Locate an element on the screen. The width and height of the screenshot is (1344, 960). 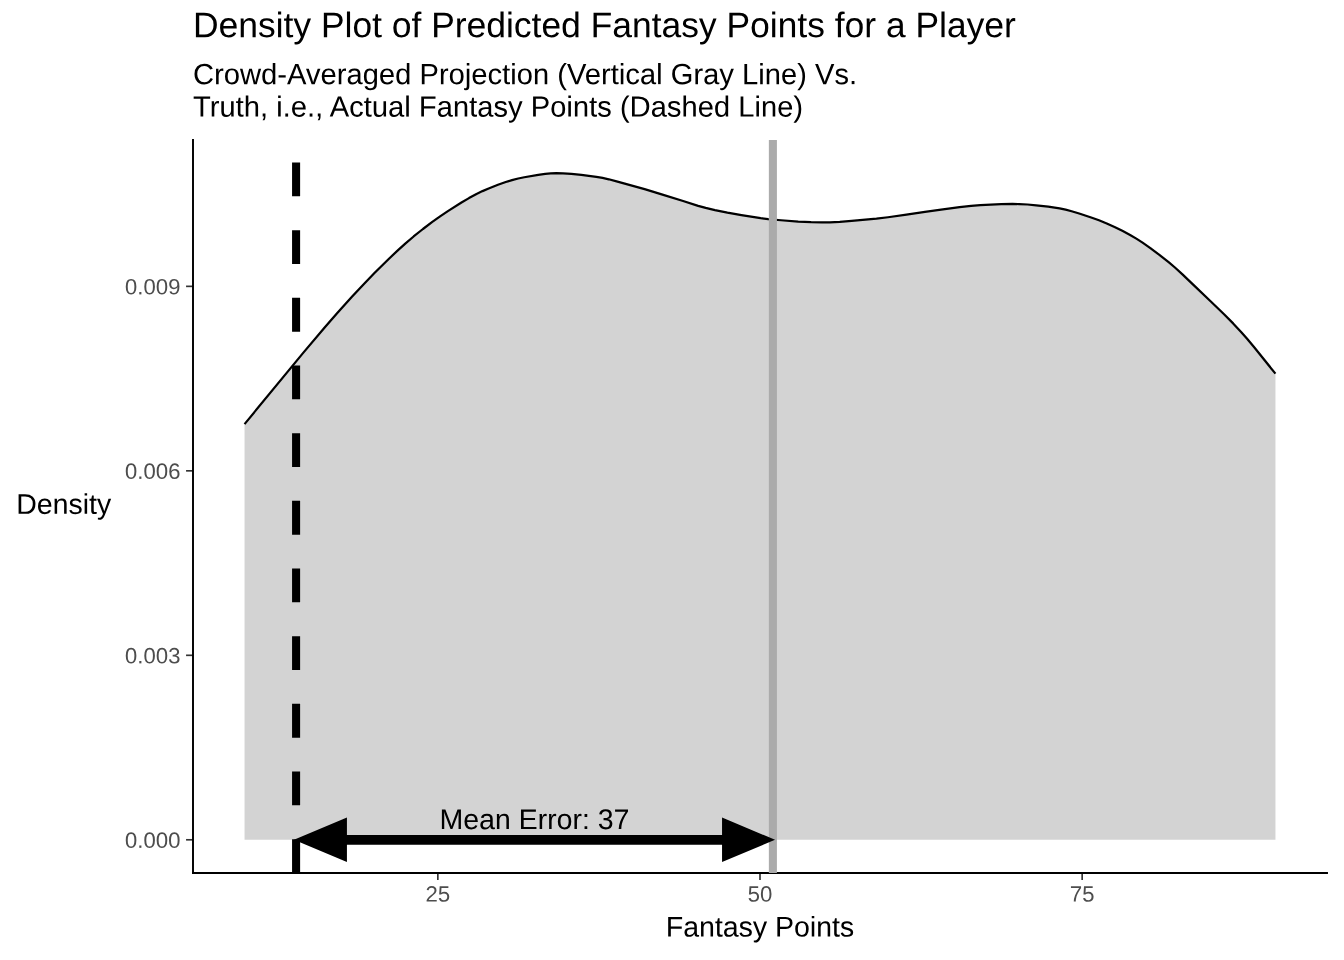
chart-subtitle: Crowd-Averaged Projection (Vertical Gray Line) Vs. Truth, i.e., Actual Fantasy Points (Dashed Line) is located at coordinates (524, 93).